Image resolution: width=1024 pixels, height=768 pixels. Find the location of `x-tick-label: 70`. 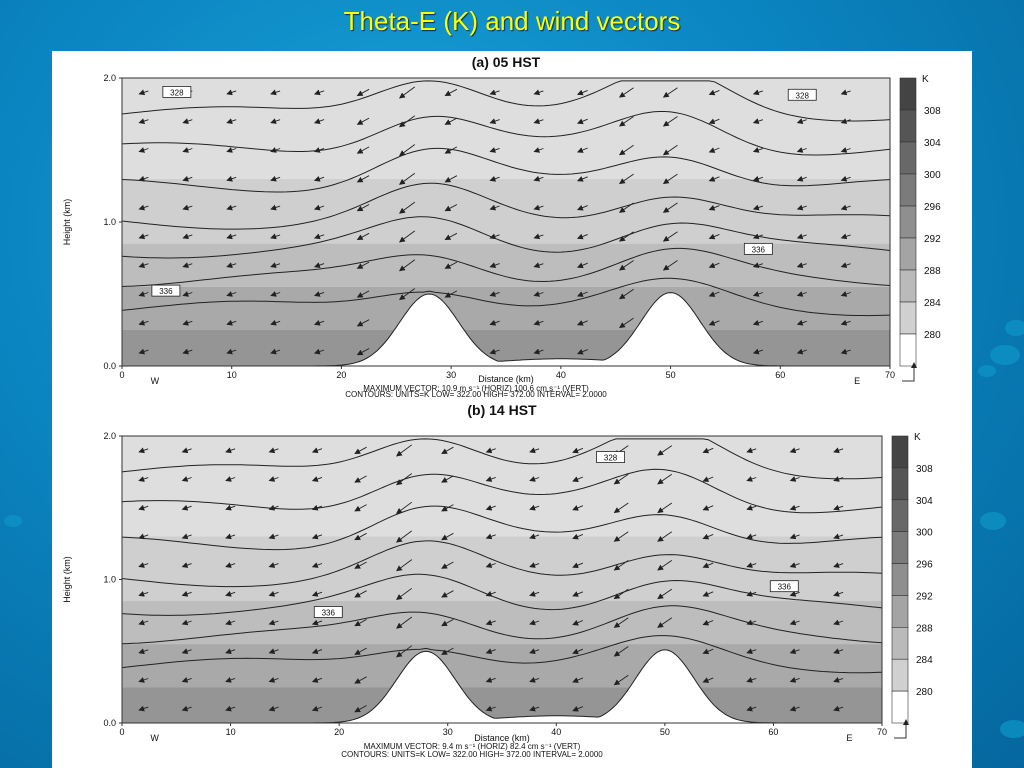

x-tick-label: 70 is located at coordinates (882, 732).